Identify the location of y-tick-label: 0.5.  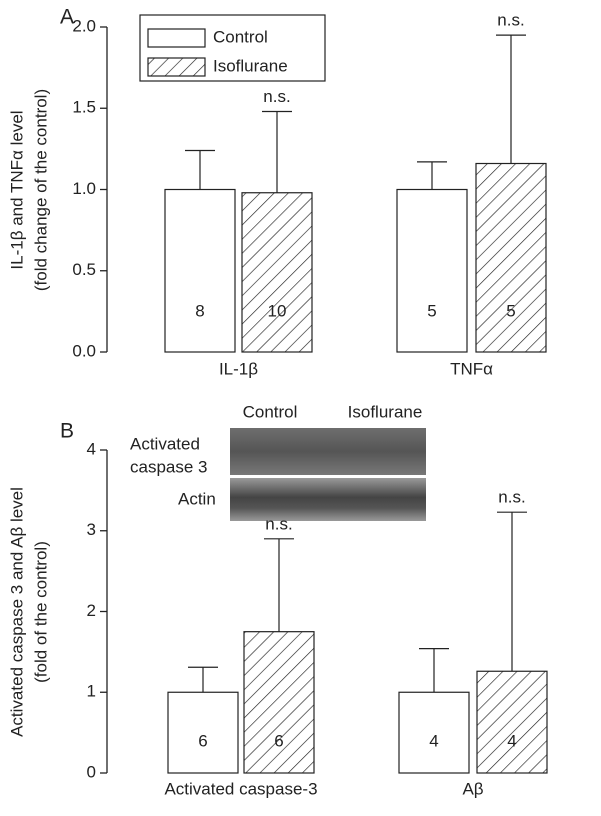
(84, 269).